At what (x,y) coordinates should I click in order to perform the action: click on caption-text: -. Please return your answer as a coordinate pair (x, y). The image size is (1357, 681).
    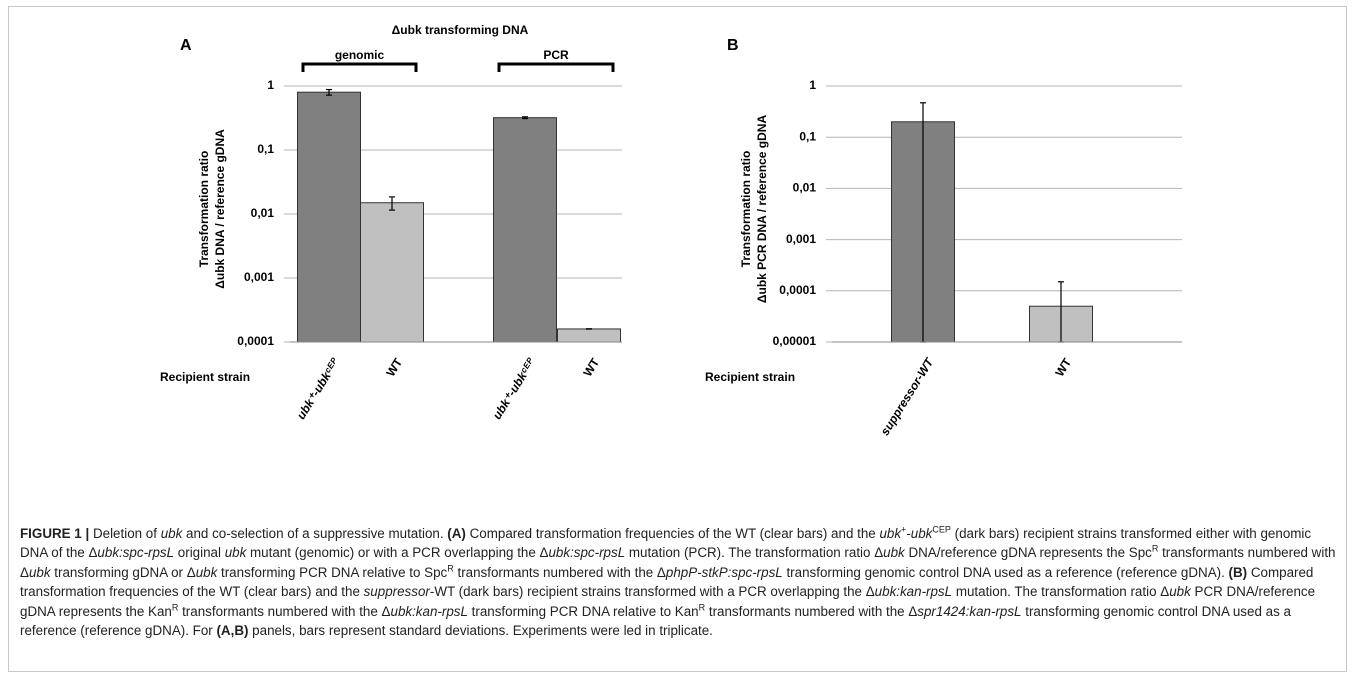
    Looking at the image, I should click on (908, 533).